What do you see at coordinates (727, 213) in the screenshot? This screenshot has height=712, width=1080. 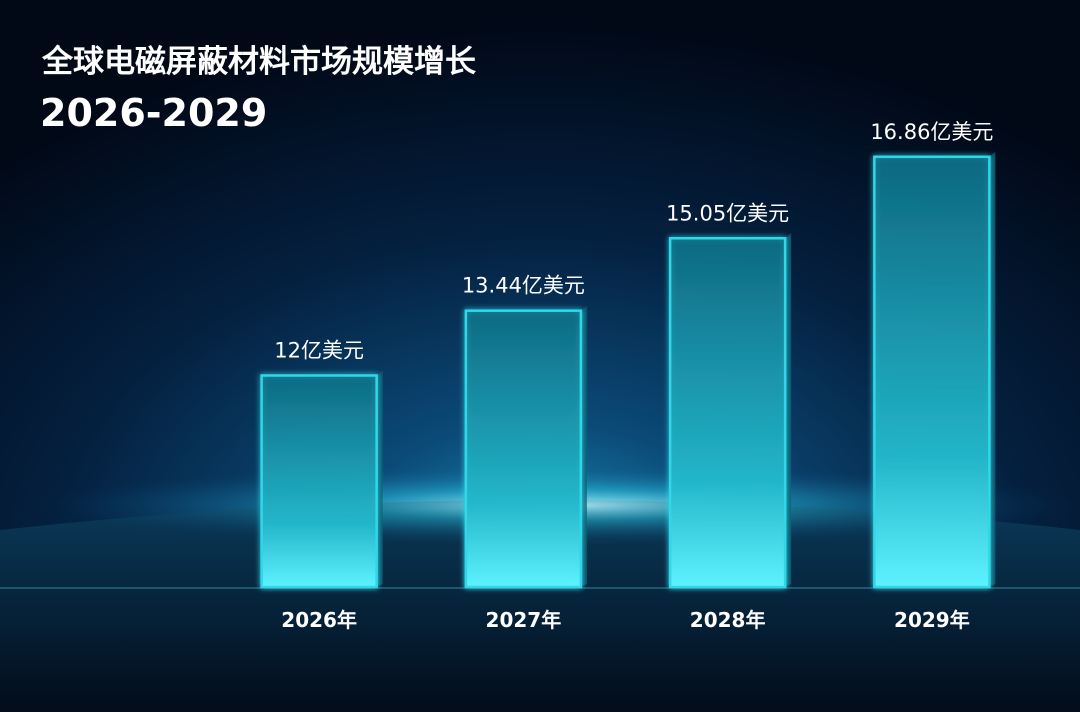 I see `value-label: 15.05亿美元` at bounding box center [727, 213].